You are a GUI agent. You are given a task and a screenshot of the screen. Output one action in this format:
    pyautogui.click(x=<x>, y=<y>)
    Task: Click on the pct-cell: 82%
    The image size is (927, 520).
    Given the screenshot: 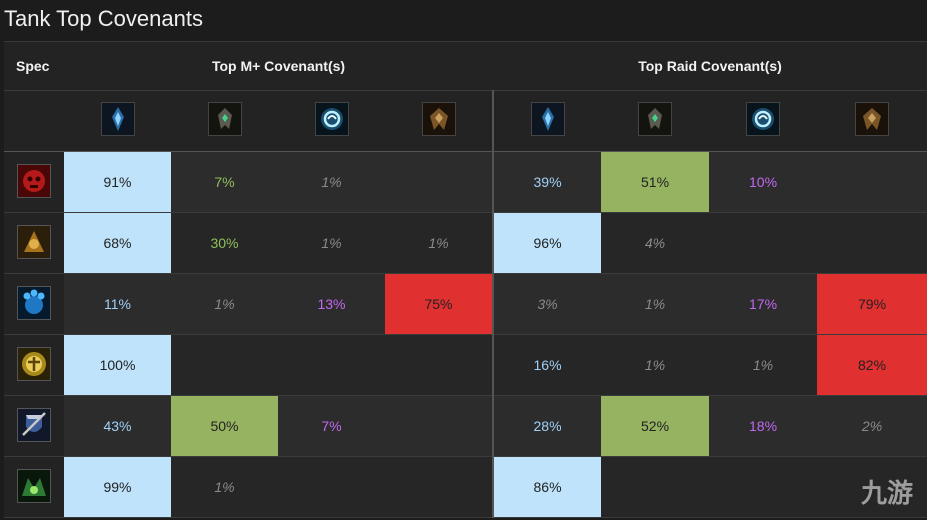 What is the action you would take?
    pyautogui.click(x=872, y=365)
    